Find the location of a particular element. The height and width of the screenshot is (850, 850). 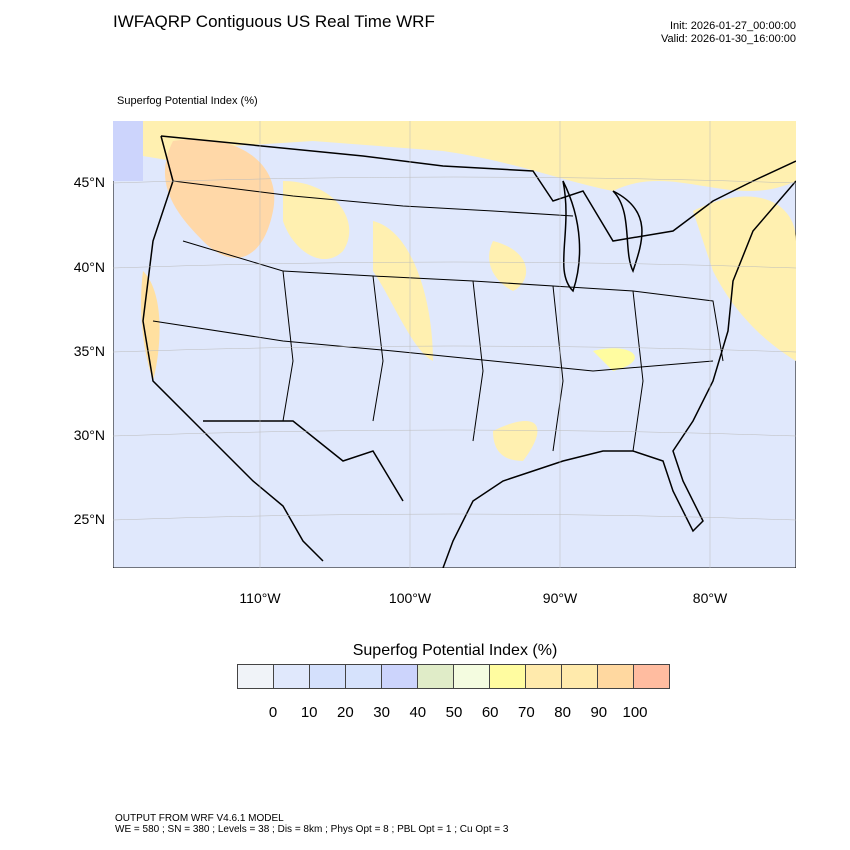

colorbar-label: 60 is located at coordinates (490, 712).